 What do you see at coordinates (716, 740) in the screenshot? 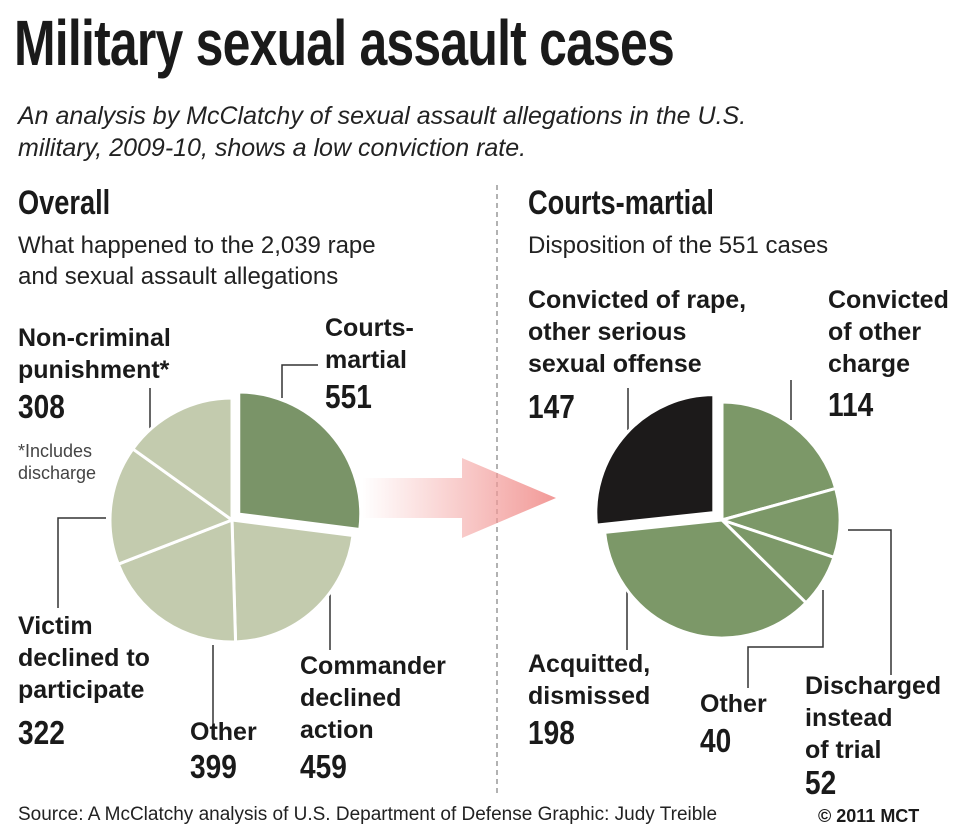
I see `value-other-right: 40` at bounding box center [716, 740].